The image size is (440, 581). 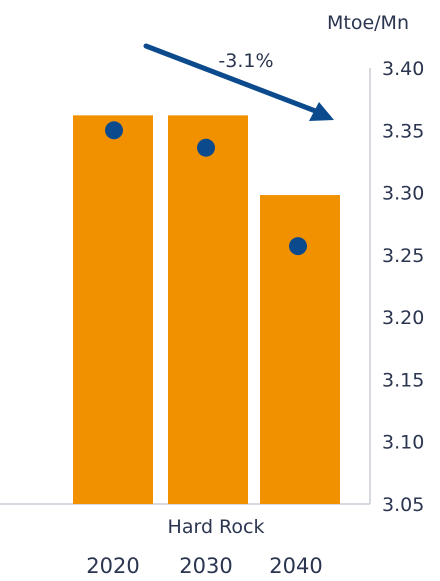 I want to click on y-tick-labels: 3.40 3.35 3.30 3.25 3.20 3.15 3.10 3.05, so click(x=403, y=287).